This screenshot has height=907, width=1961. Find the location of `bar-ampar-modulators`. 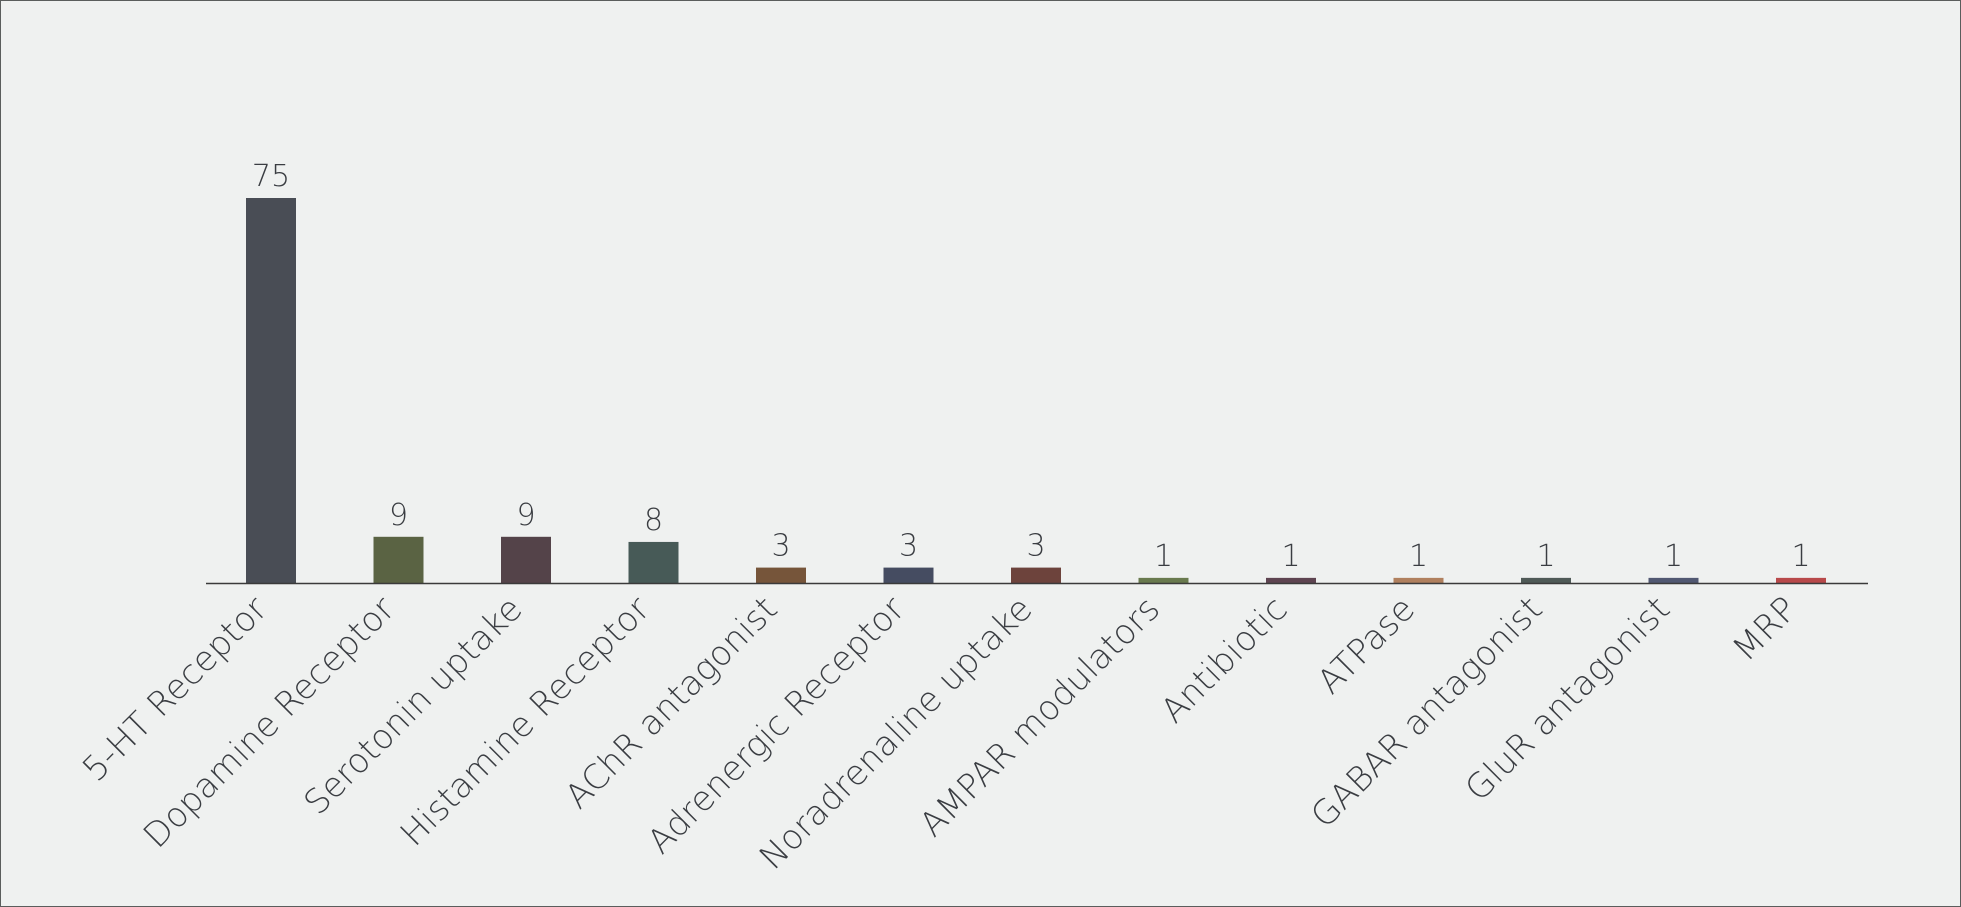

bar-ampar-modulators is located at coordinates (1163, 580).